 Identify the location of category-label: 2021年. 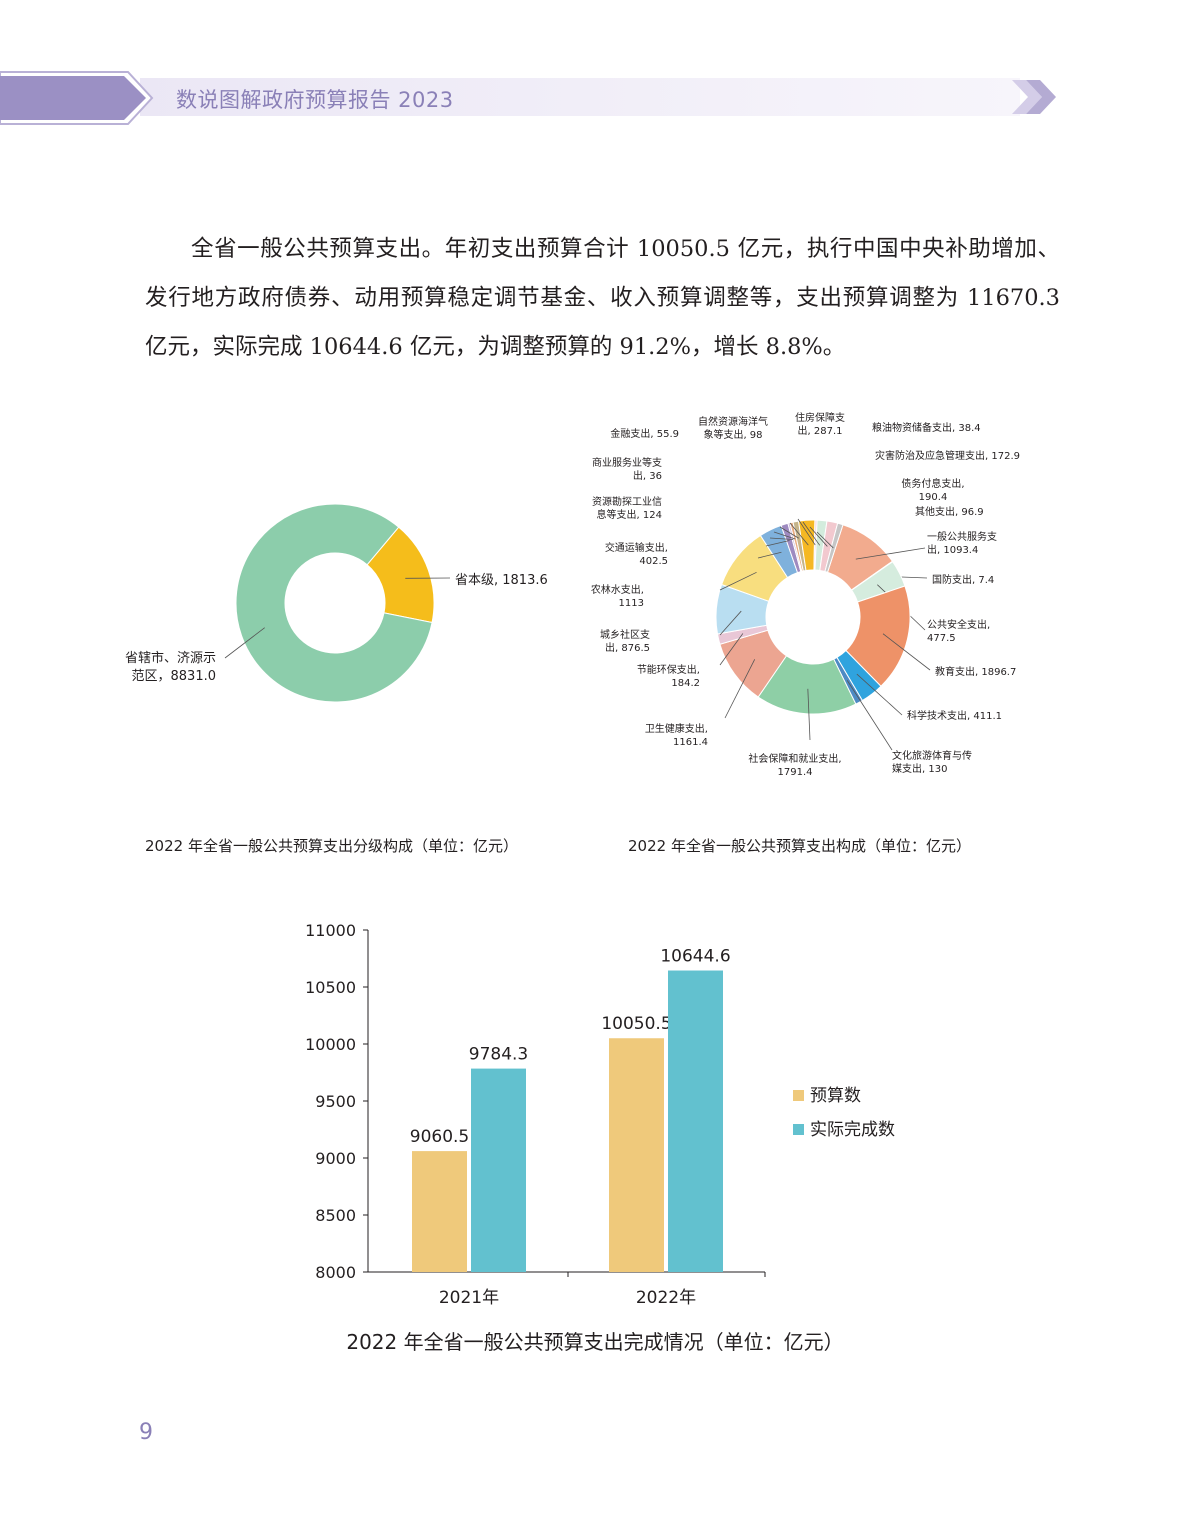
(469, 1298).